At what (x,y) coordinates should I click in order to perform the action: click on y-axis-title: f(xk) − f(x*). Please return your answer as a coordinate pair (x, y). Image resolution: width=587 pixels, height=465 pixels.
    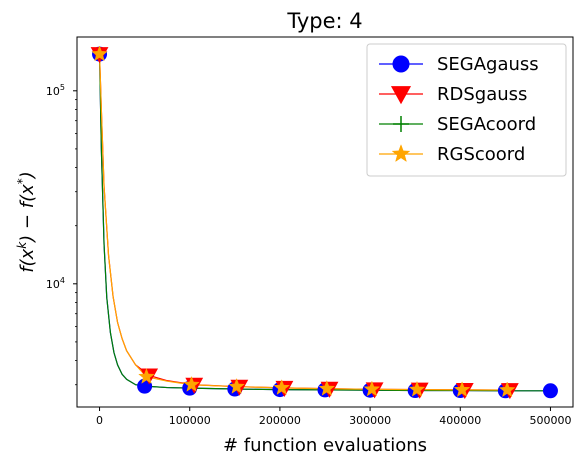
    Looking at the image, I should click on (26, 222).